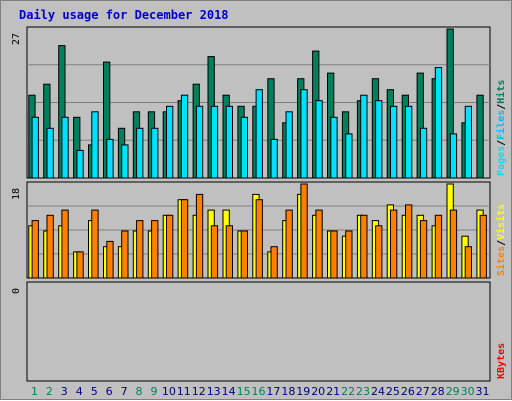  What do you see at coordinates (393, 391) in the screenshot?
I see `day-label: 25` at bounding box center [393, 391].